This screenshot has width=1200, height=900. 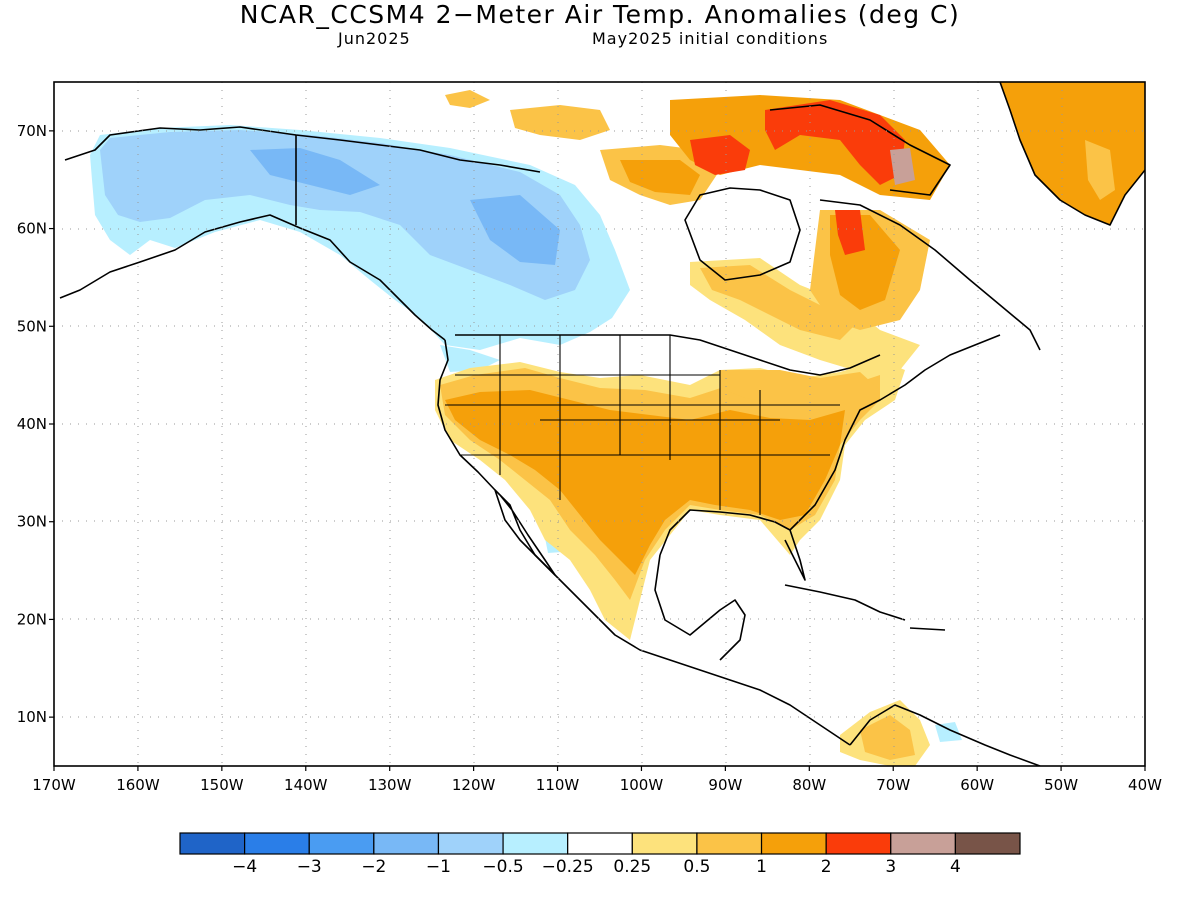 What do you see at coordinates (660, 177) in the screenshot?
I see `anomaly-region-hudson-north-core` at bounding box center [660, 177].